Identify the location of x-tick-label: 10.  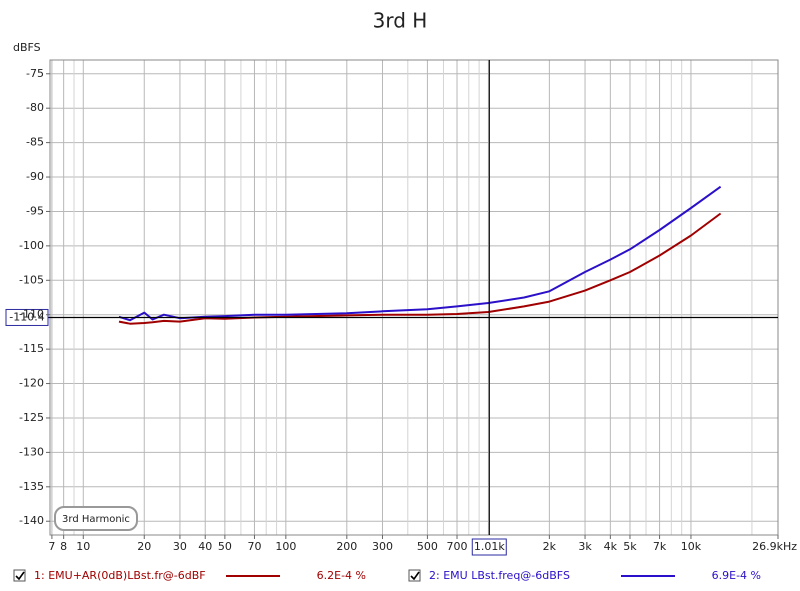
(83, 546).